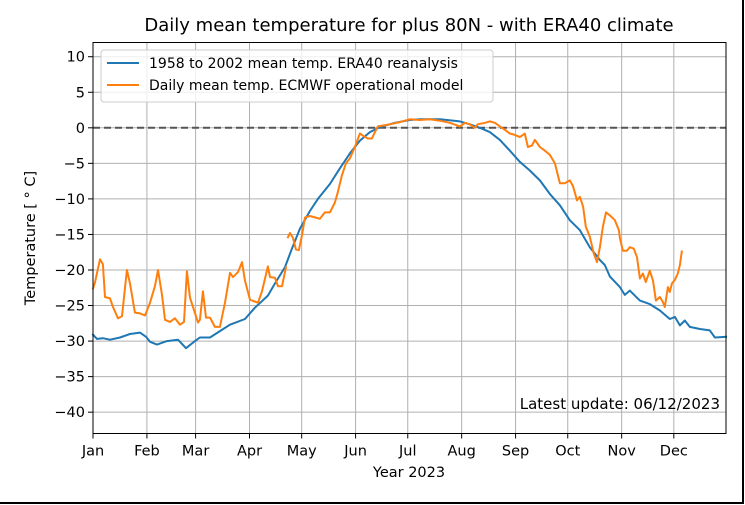 The height and width of the screenshot is (505, 745). I want to click on y-tick-label: −10, so click(69, 200).